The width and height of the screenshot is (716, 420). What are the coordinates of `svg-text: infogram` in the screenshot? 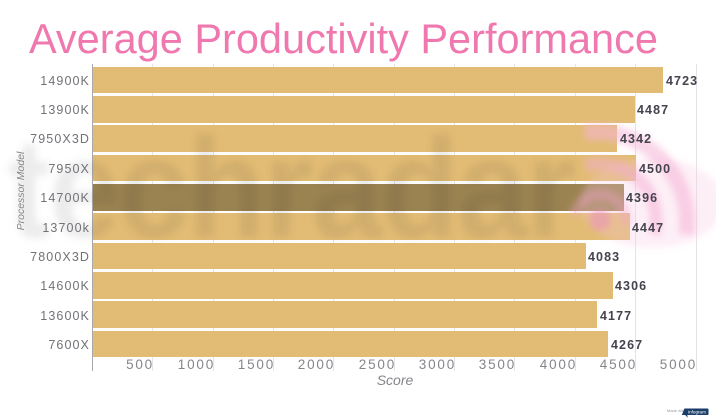 It's located at (697, 412).